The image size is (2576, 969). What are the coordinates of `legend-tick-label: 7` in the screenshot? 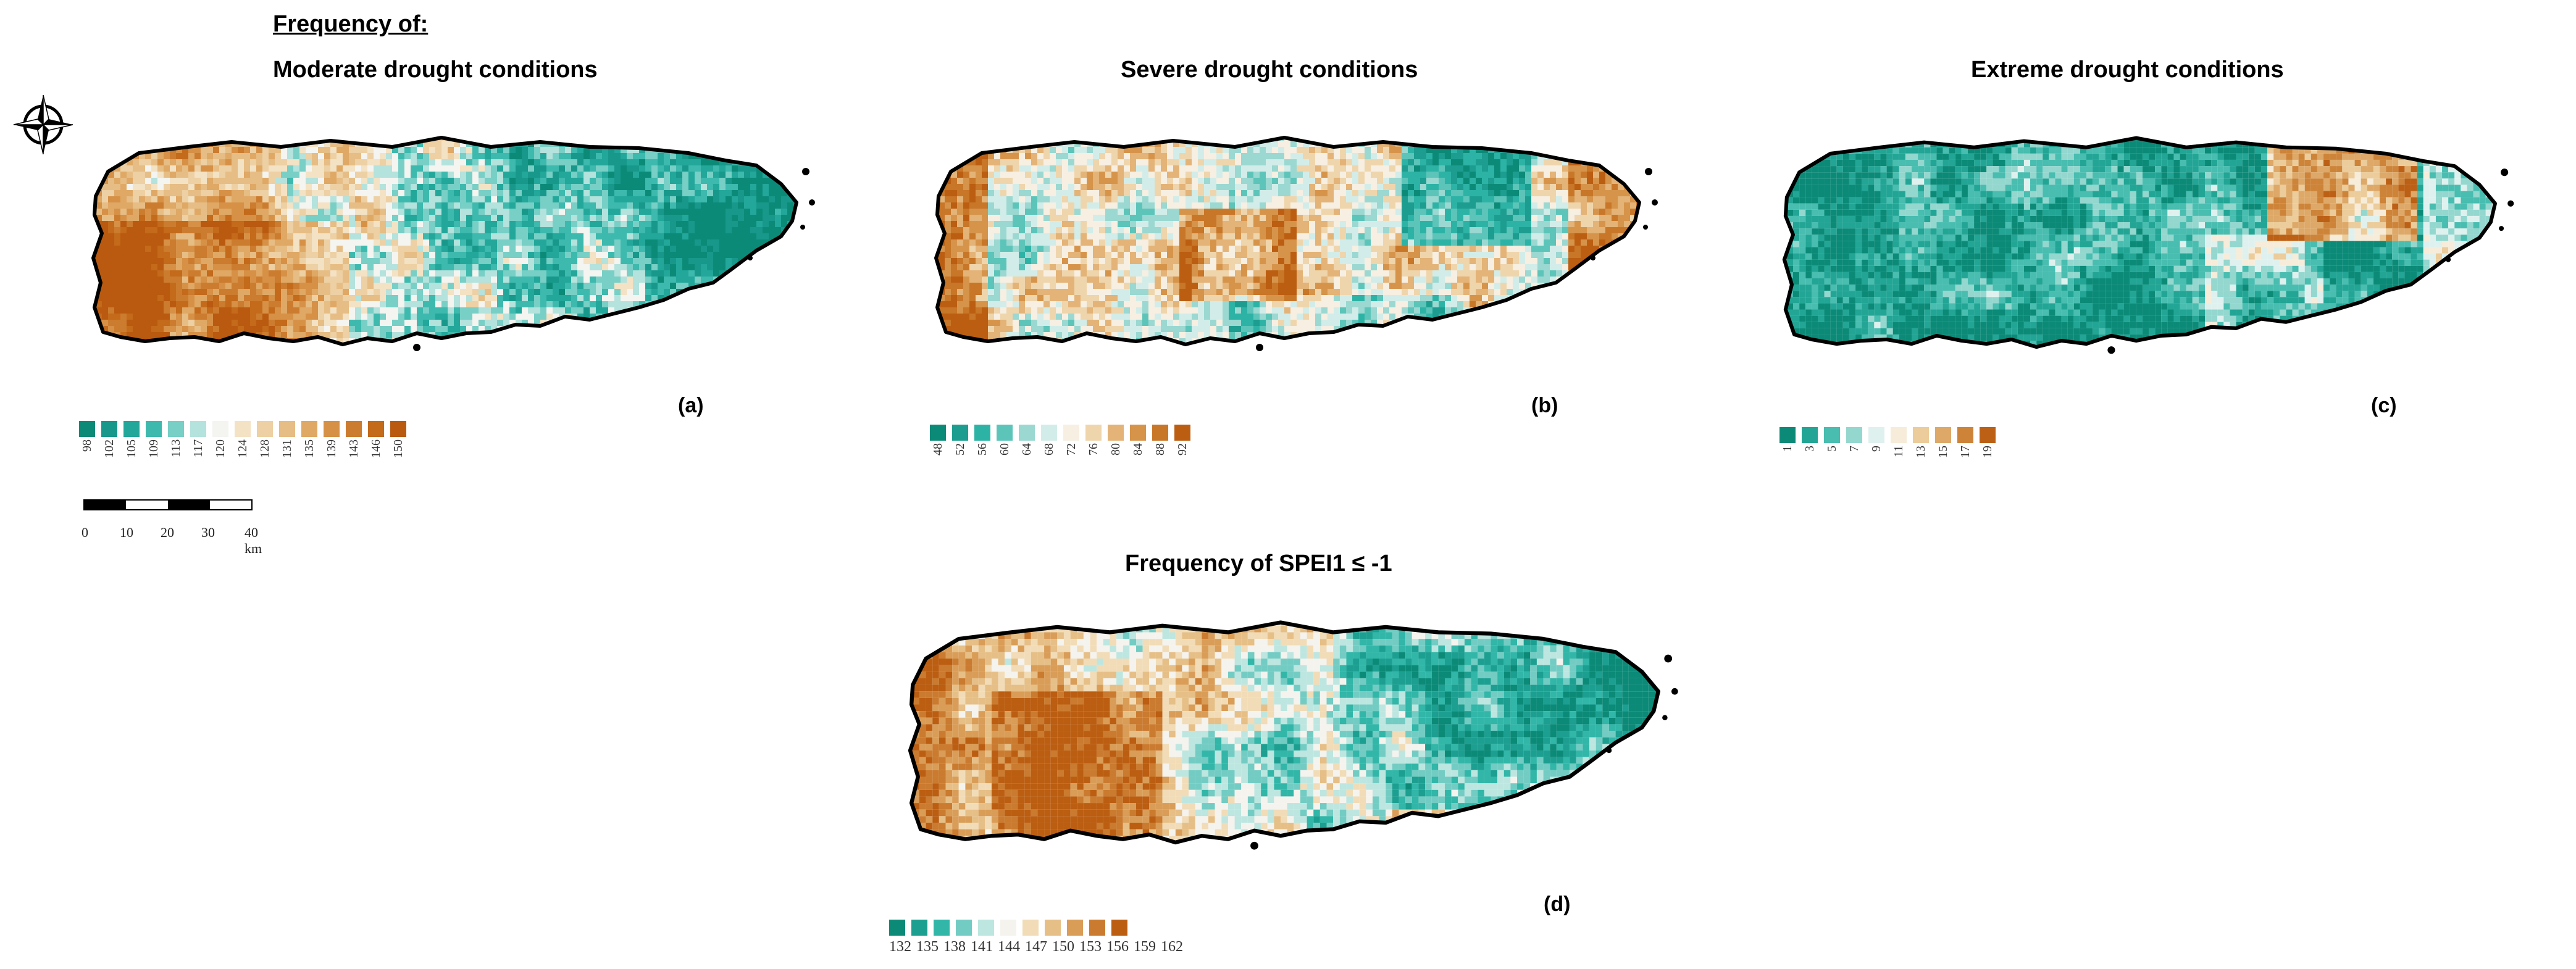 It's located at (1854, 449).